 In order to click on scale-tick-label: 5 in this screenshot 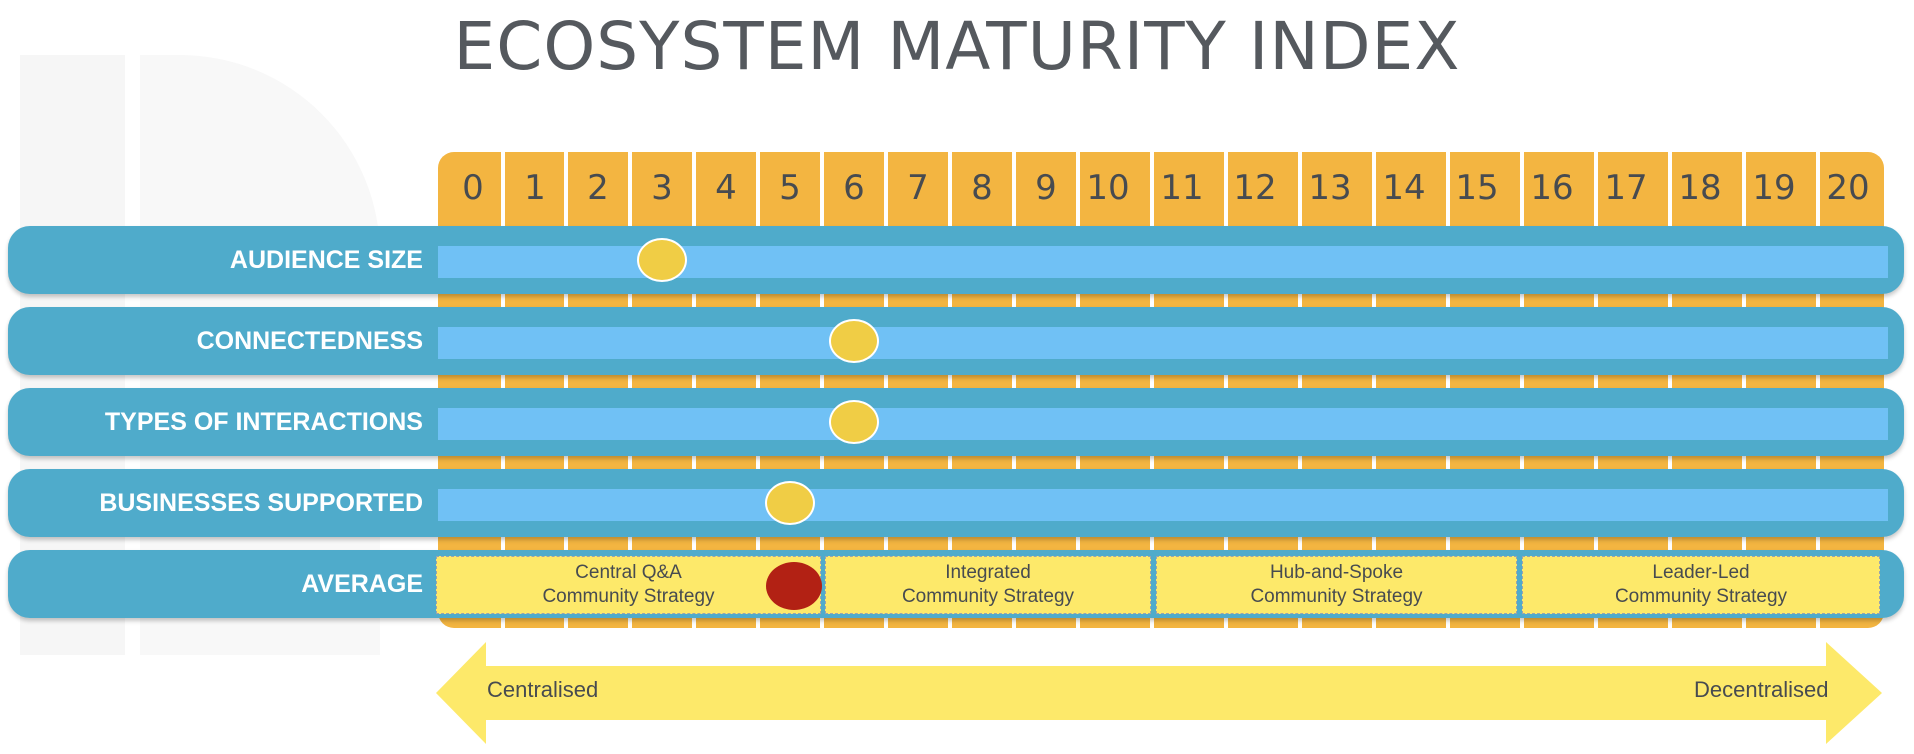, I will do `click(790, 188)`.